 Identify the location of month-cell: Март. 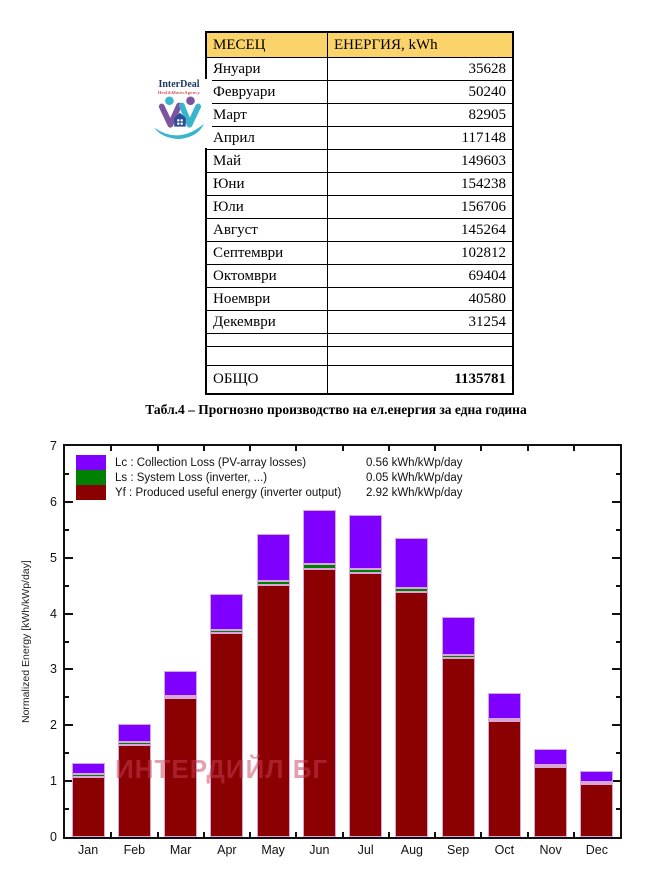
(266, 115).